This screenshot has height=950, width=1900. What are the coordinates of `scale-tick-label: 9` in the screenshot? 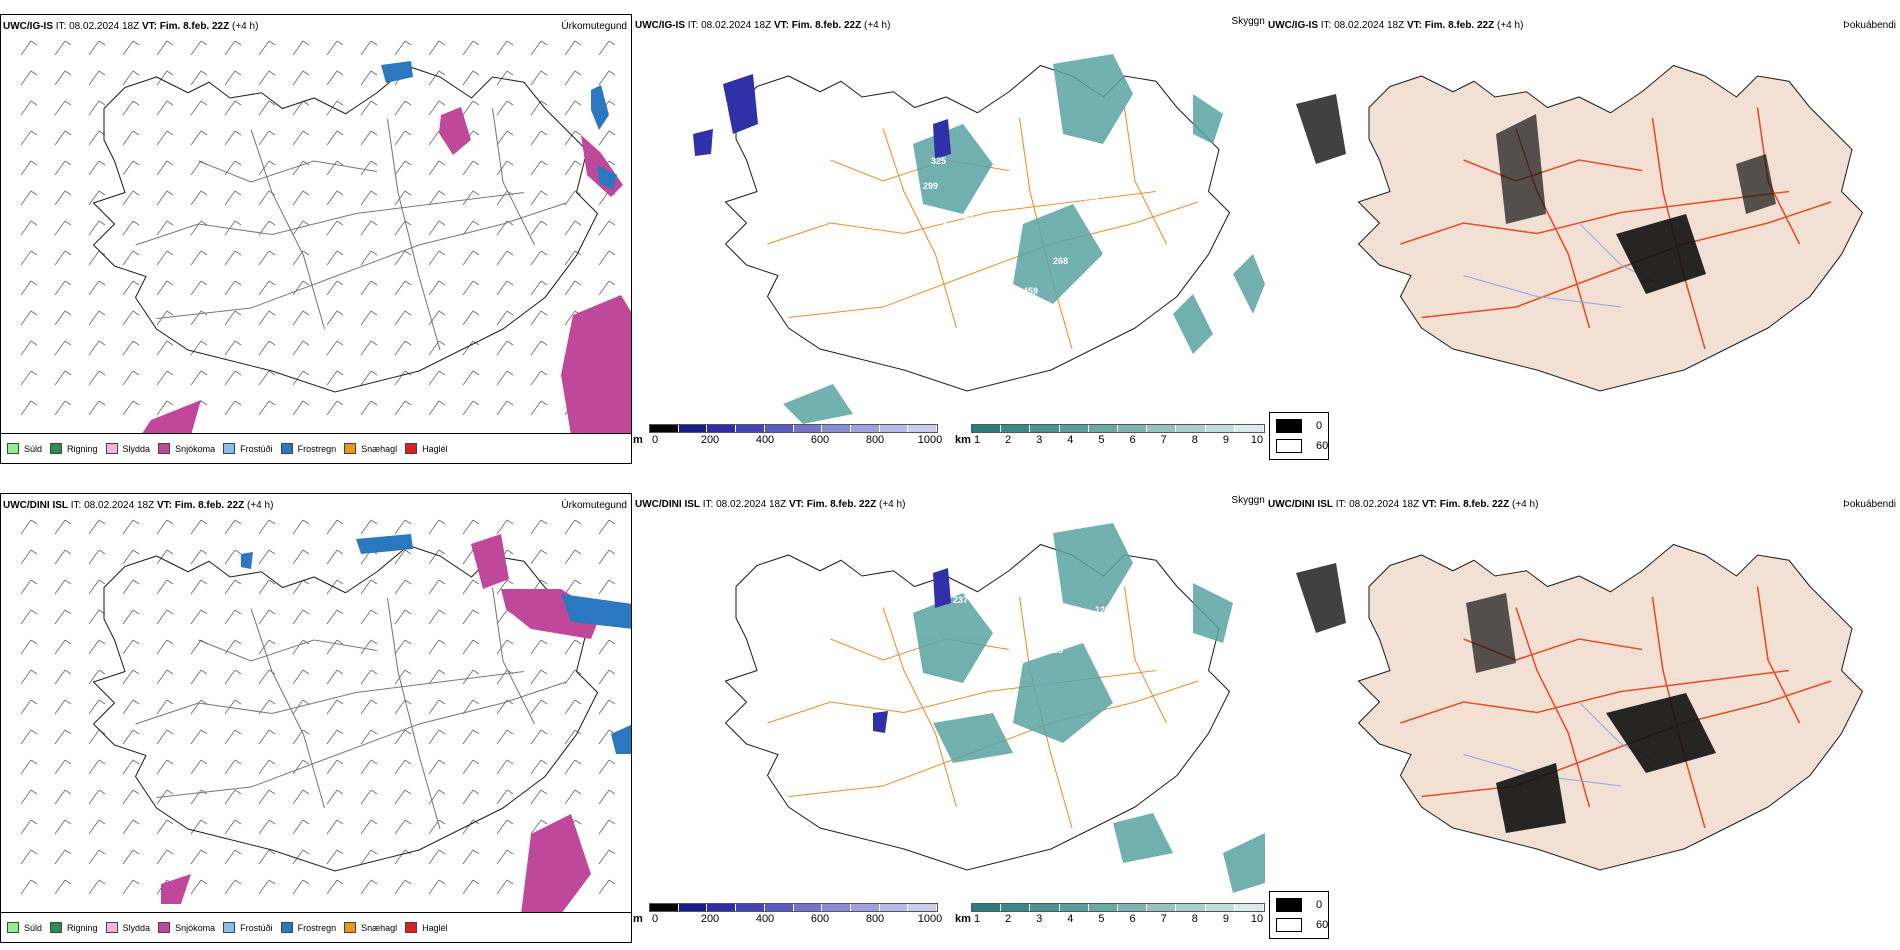 It's located at (1225, 440).